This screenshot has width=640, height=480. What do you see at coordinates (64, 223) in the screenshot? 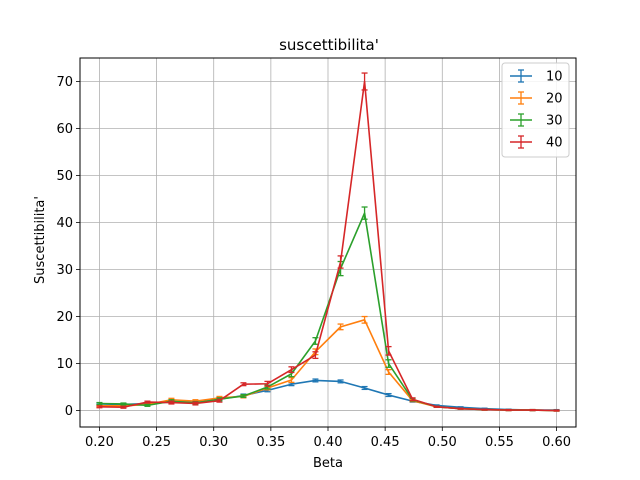
I see `y-tick-label-4: 40` at bounding box center [64, 223].